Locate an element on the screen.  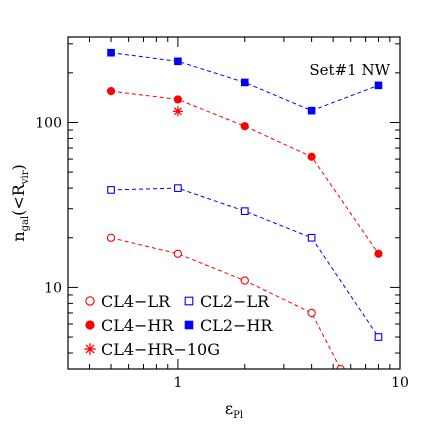
legend-item-4: CL2−HR is located at coordinates (228, 325).